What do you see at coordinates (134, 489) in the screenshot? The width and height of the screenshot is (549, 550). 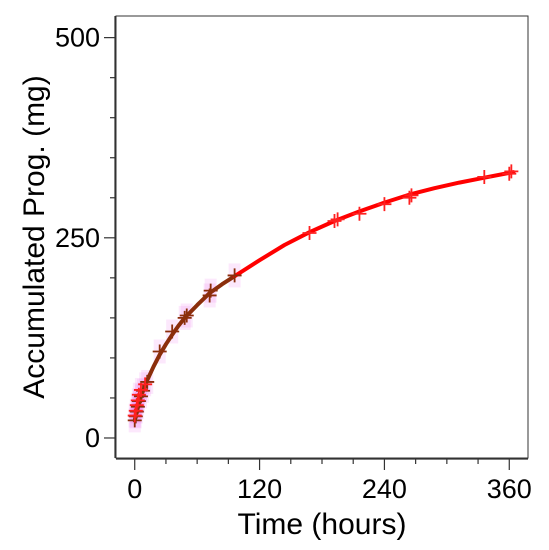 I see `x-tick-label: 0` at bounding box center [134, 489].